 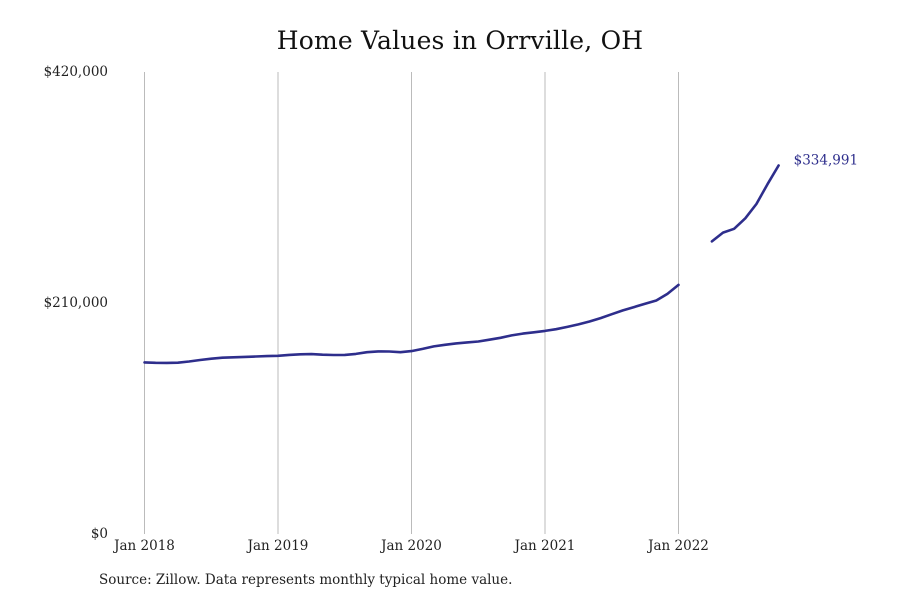 I want to click on y-tick-label: $0, so click(x=99, y=534).